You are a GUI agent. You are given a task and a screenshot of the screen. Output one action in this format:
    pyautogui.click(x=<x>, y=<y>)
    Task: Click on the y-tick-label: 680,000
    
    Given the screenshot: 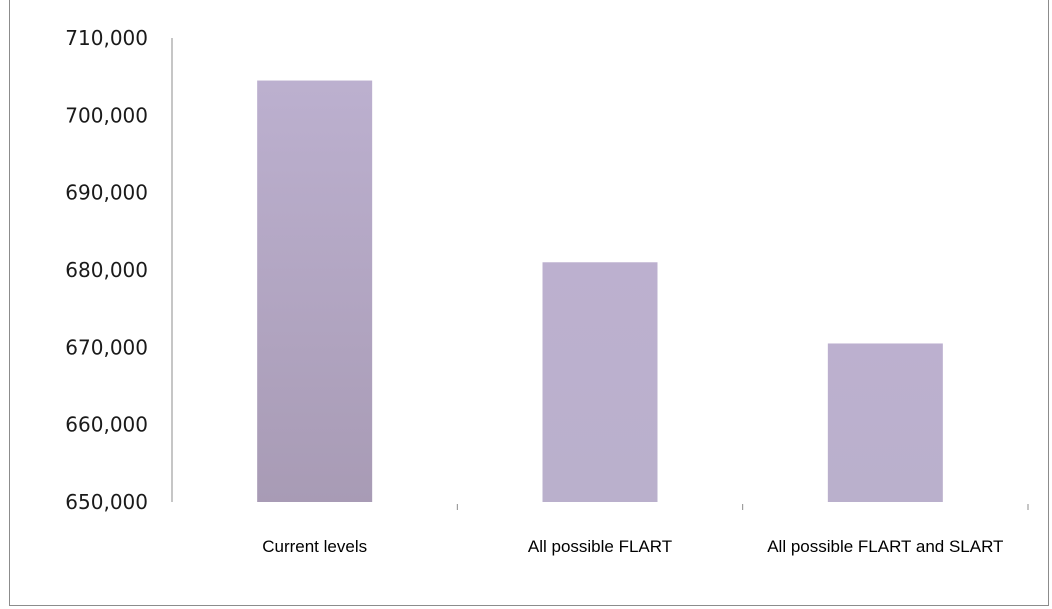 What is the action you would take?
    pyautogui.click(x=106, y=270)
    